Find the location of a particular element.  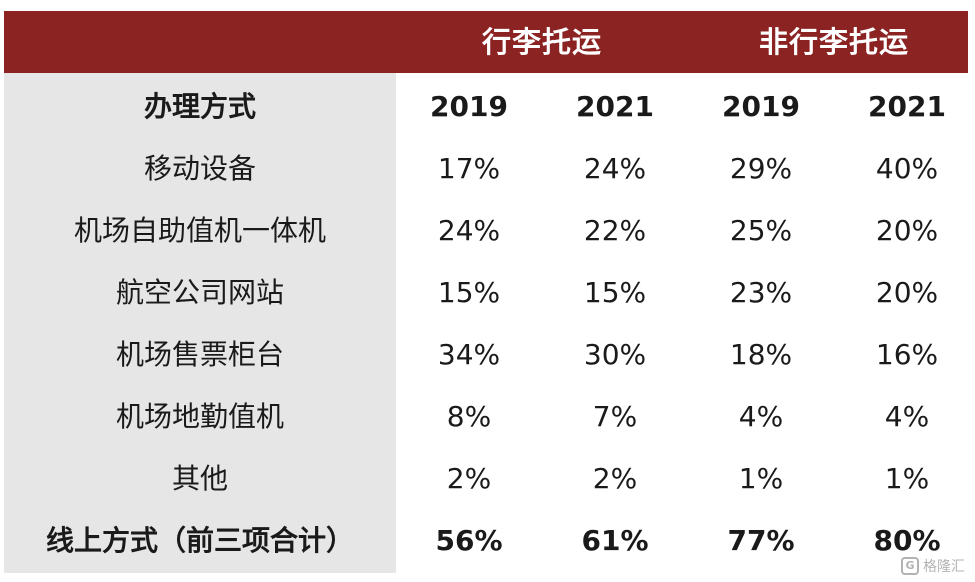

summary-label: 线上方式（前三项合计） is located at coordinates (199, 540).